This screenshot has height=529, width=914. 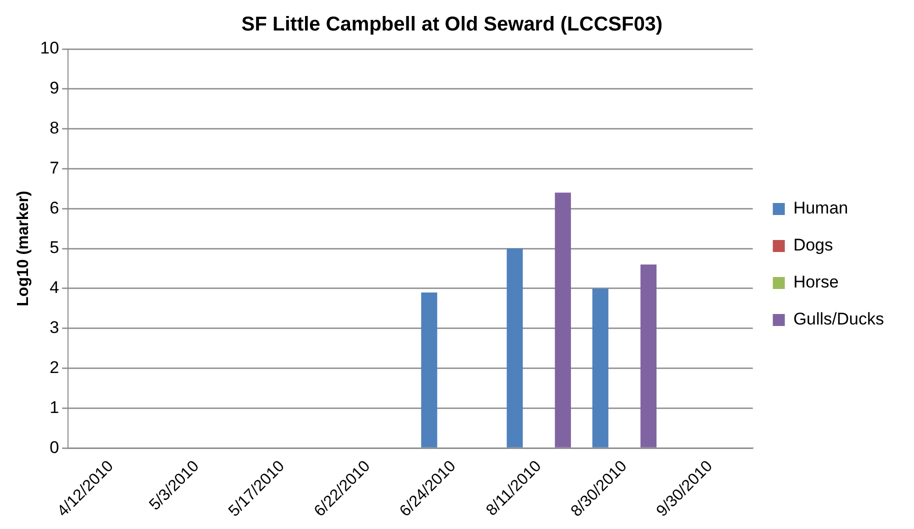 I want to click on legend-label: Dogs, so click(x=813, y=245).